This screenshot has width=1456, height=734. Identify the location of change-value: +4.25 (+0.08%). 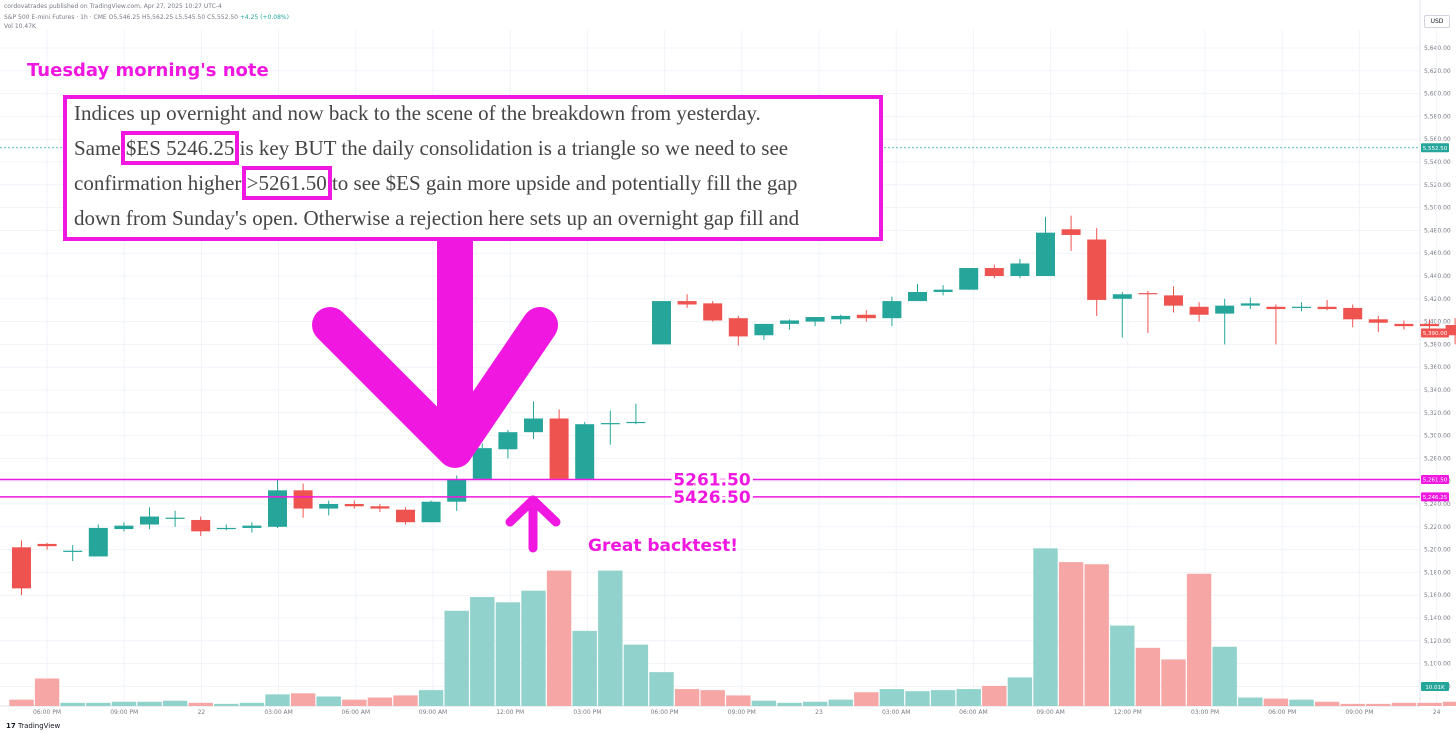
(264, 17).